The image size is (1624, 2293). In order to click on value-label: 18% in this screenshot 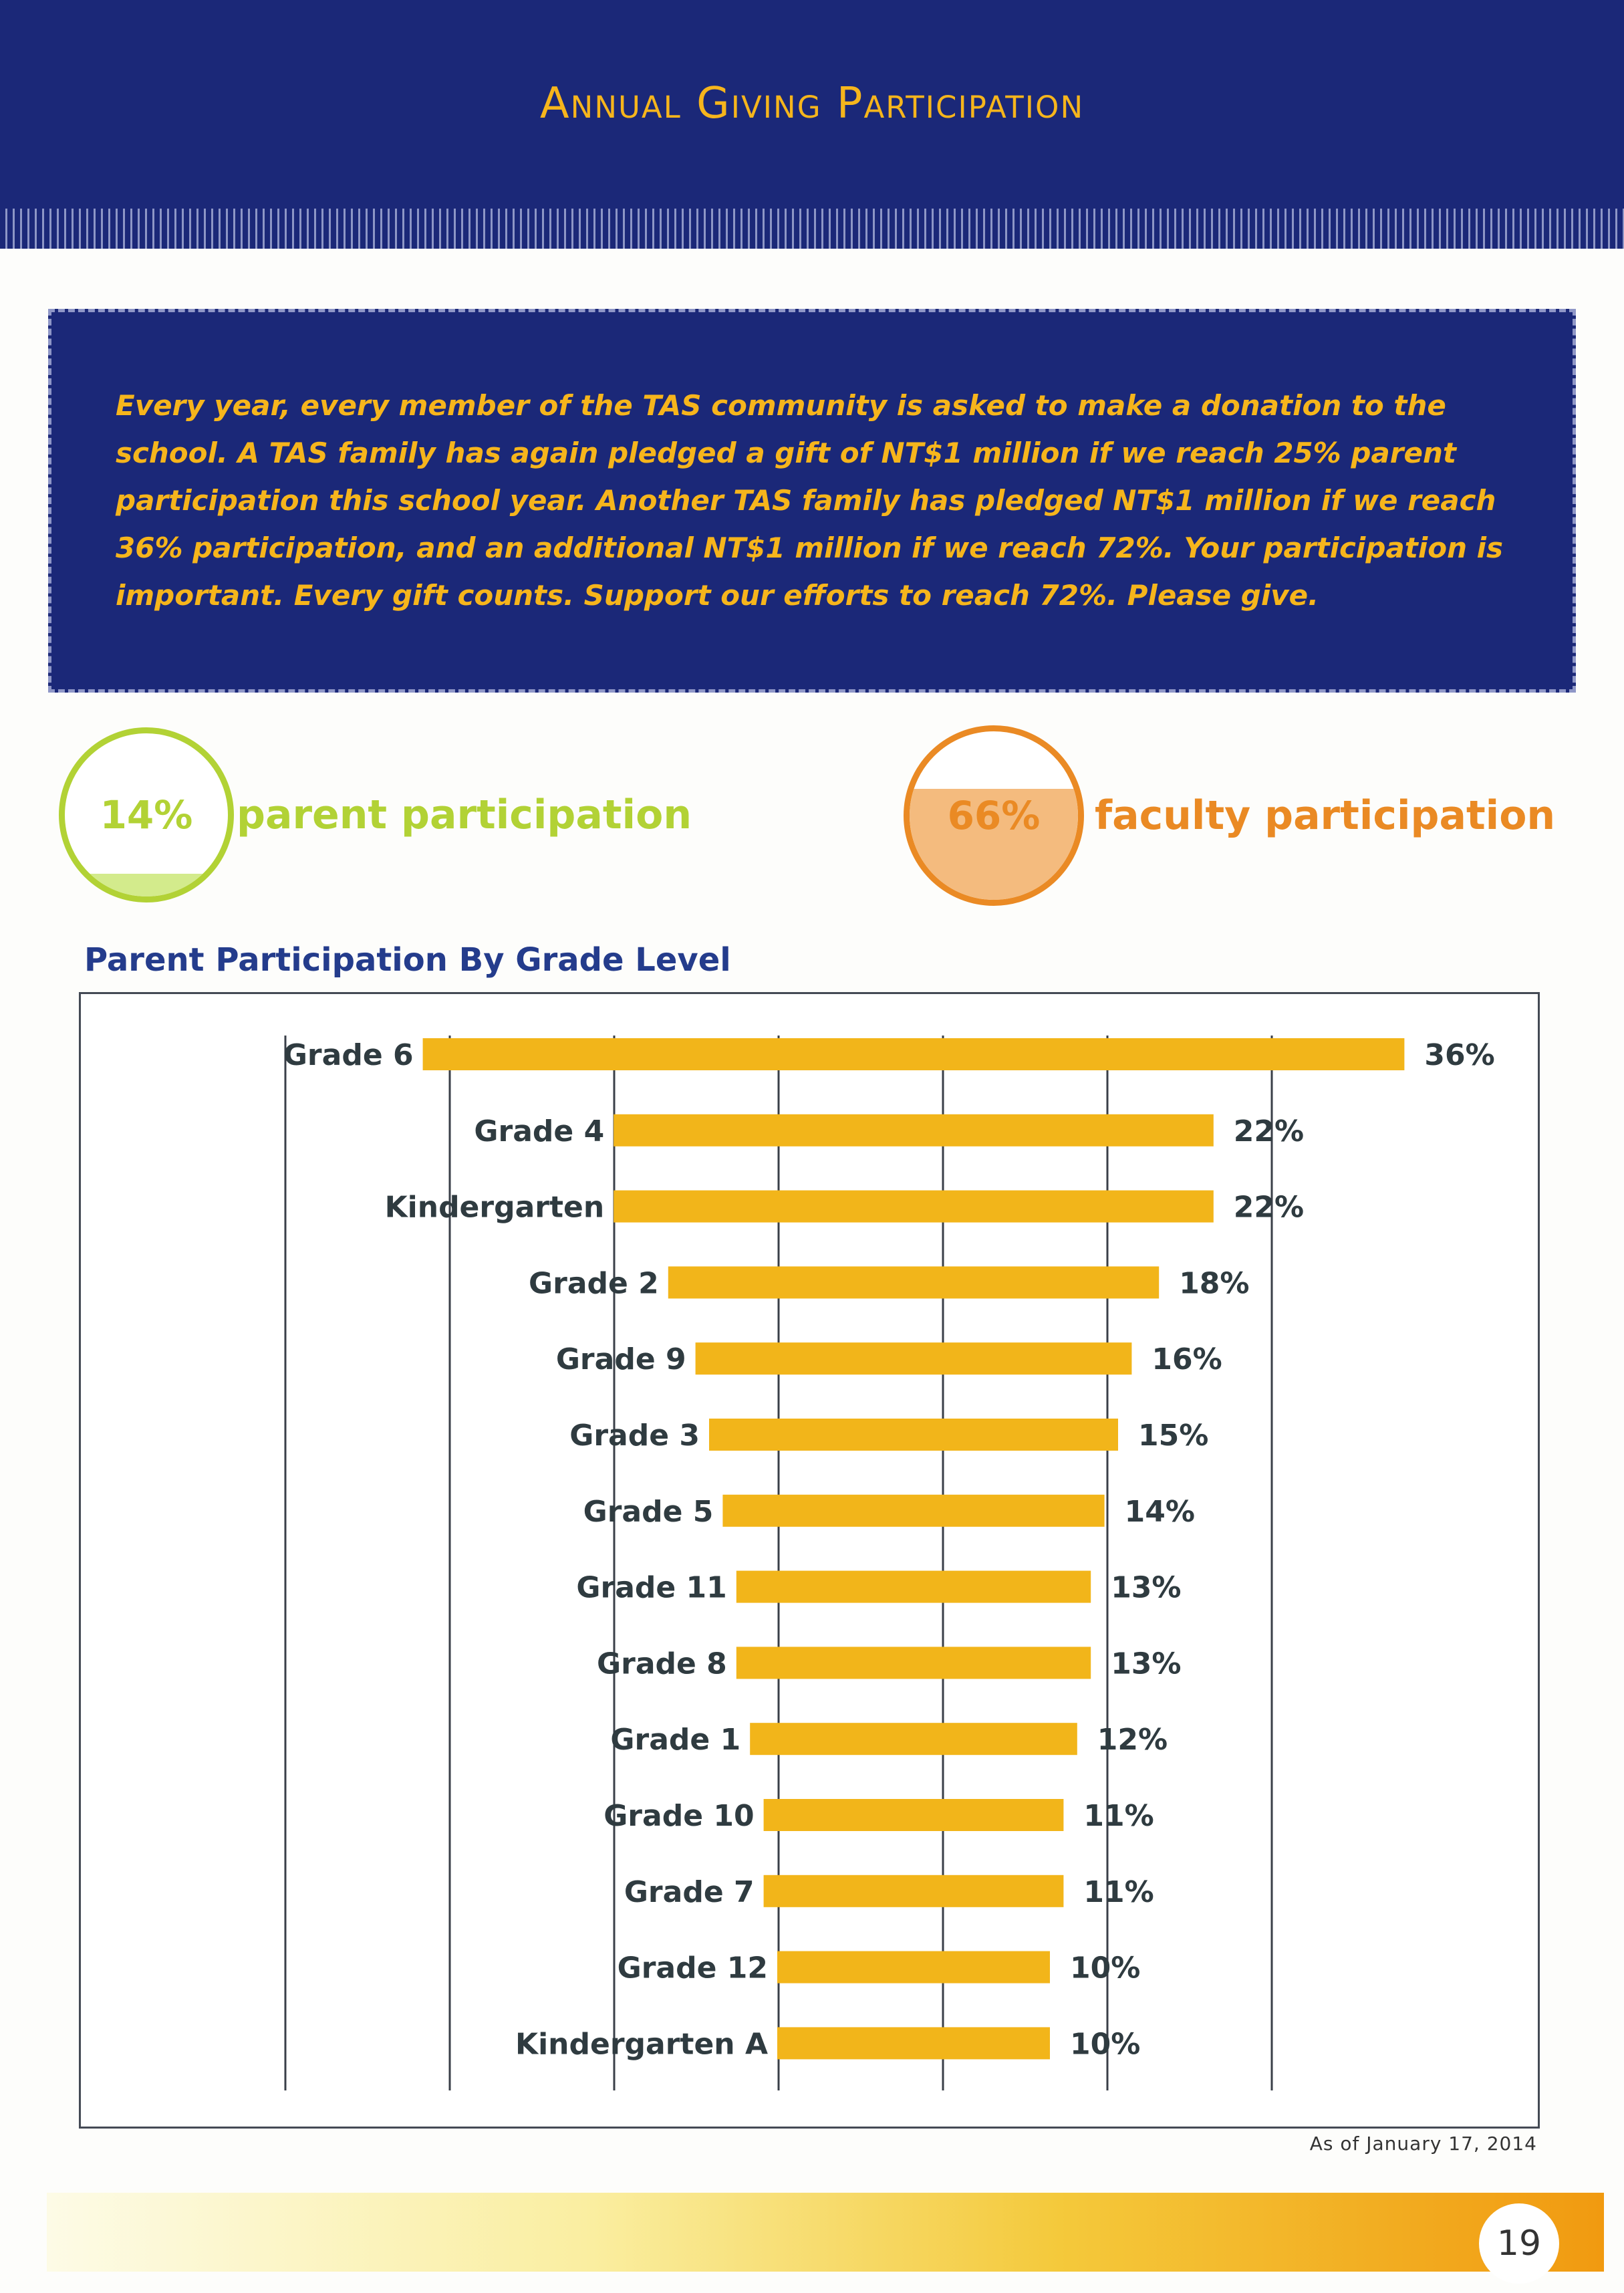, I will do `click(1214, 1283)`.